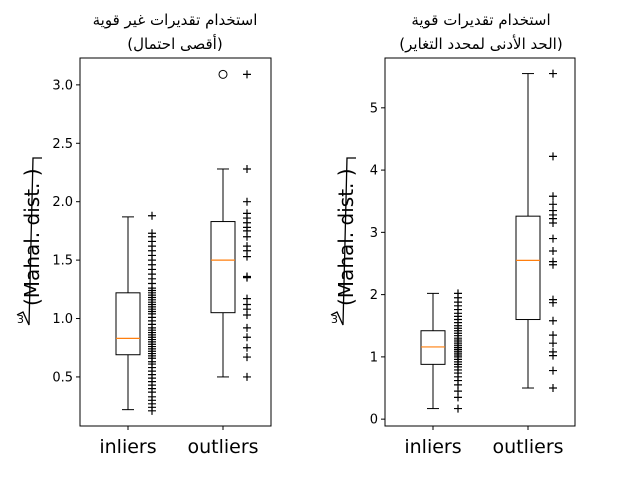  I want to click on right-chart-title-line2: (الحد الأدنى لمحدد التغاير), so click(480, 43).